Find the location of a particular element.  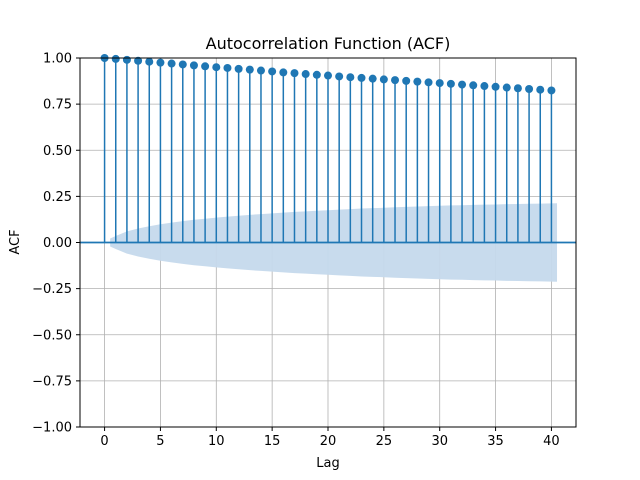

y-tick-label: 0.50 is located at coordinates (57, 151).